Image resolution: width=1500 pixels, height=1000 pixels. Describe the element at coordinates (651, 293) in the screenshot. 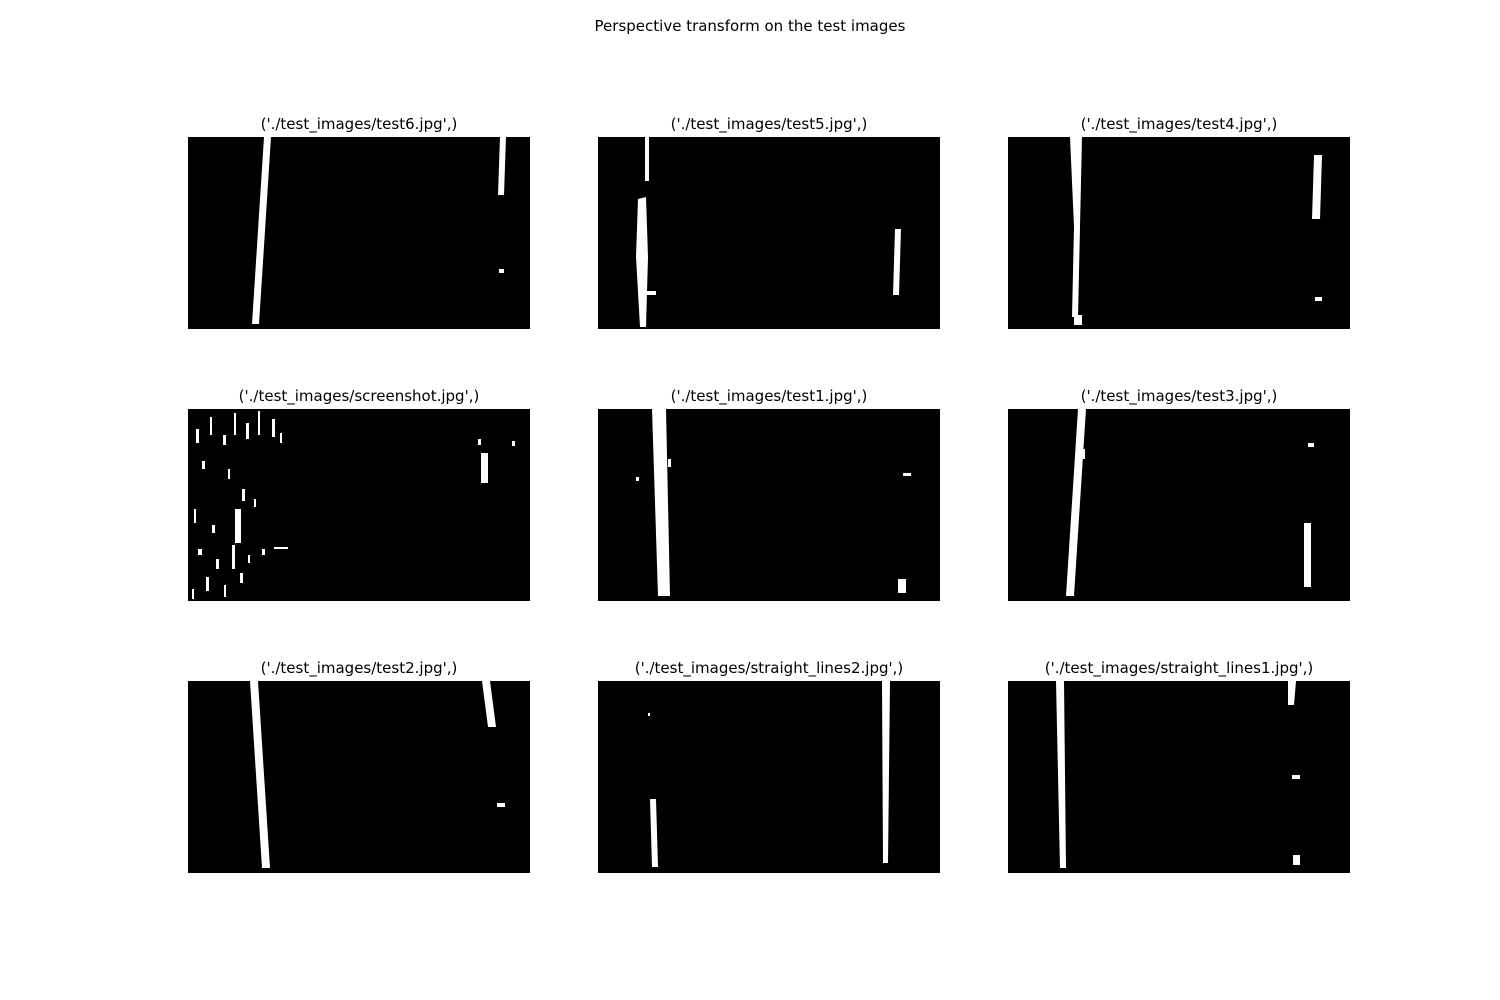

I see `left-lane-spur` at that location.